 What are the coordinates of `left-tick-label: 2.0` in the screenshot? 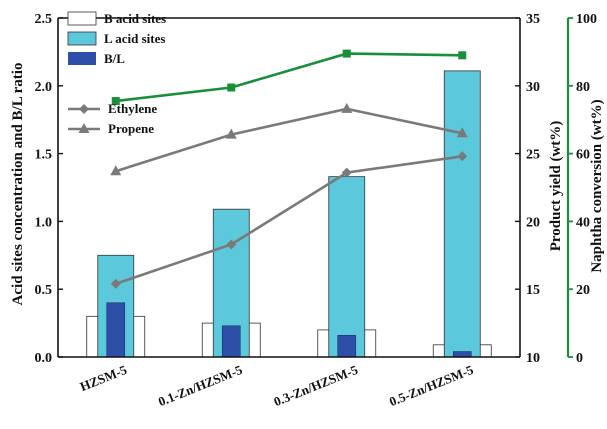 It's located at (44, 87).